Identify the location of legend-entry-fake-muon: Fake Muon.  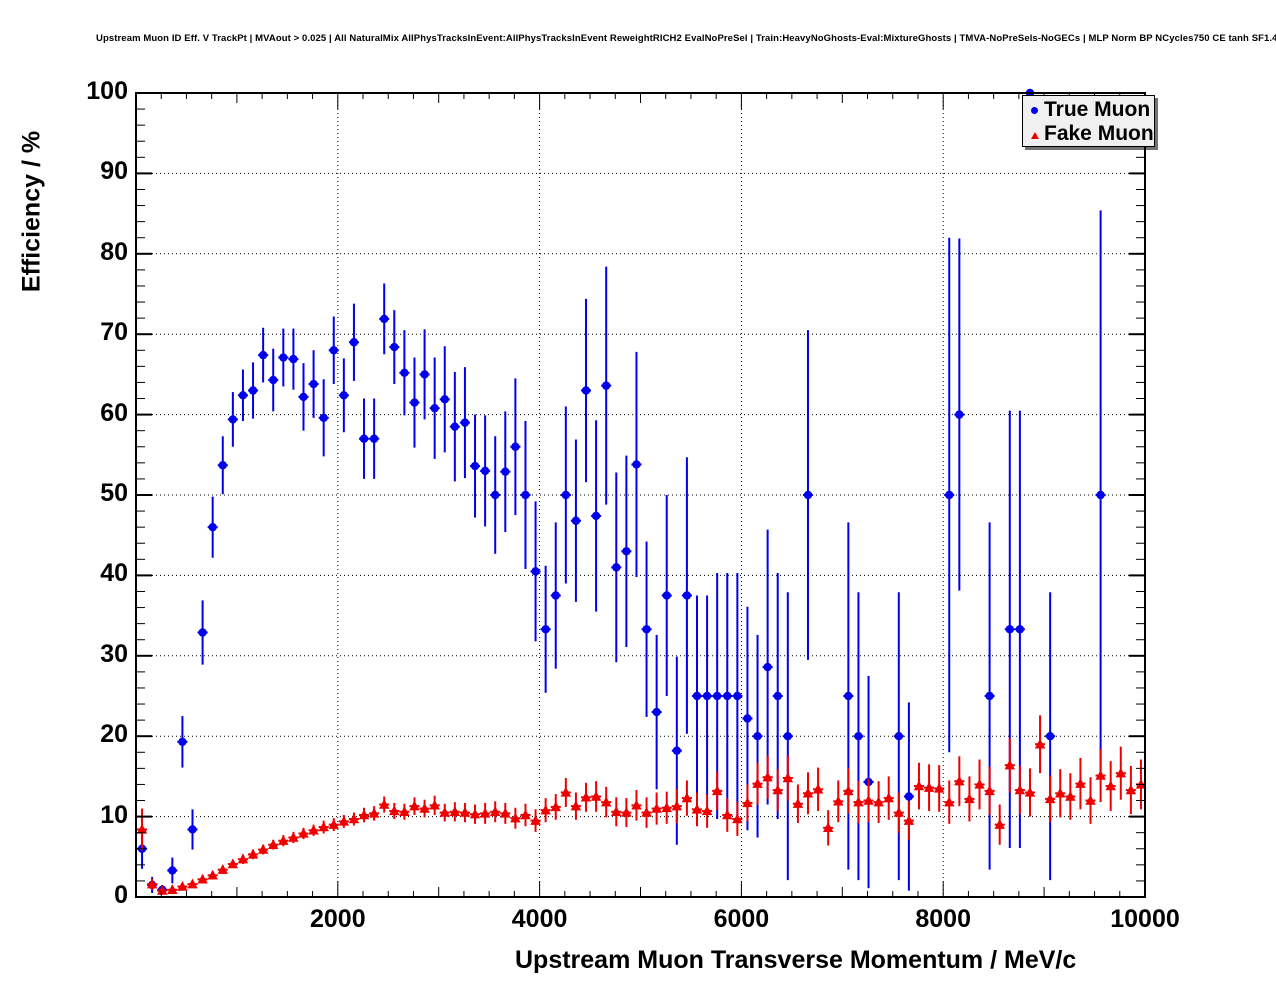
(1091, 134).